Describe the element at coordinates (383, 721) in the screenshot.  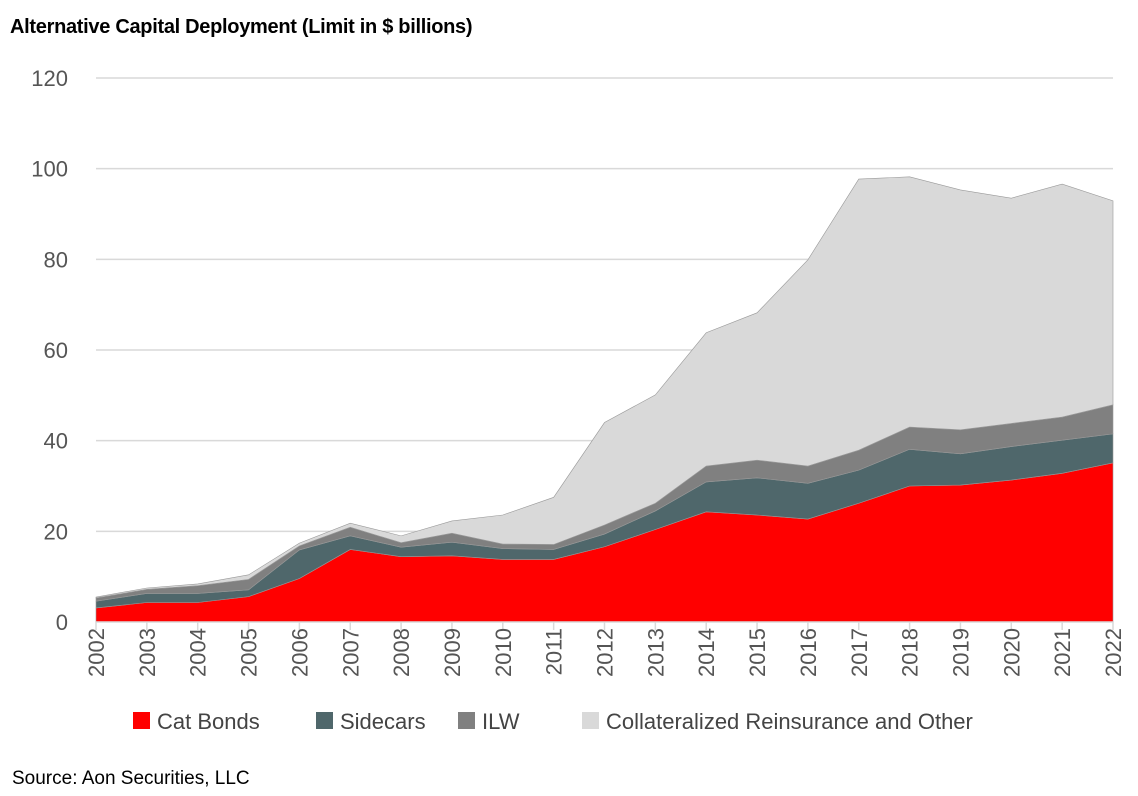
I see `legend-label: Sidecars` at that location.